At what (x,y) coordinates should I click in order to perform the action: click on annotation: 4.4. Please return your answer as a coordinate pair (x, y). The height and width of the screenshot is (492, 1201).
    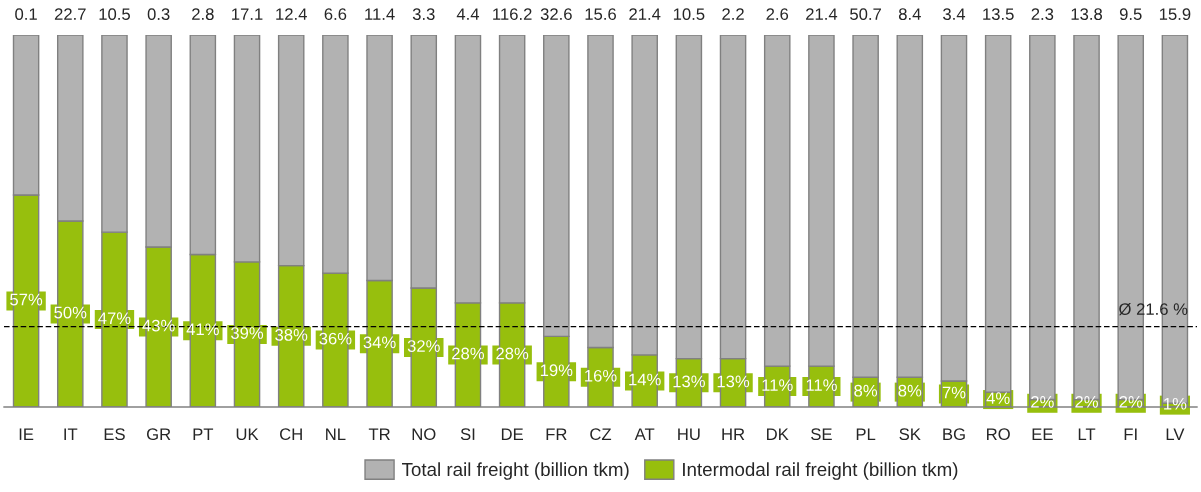
    Looking at the image, I should click on (468, 14).